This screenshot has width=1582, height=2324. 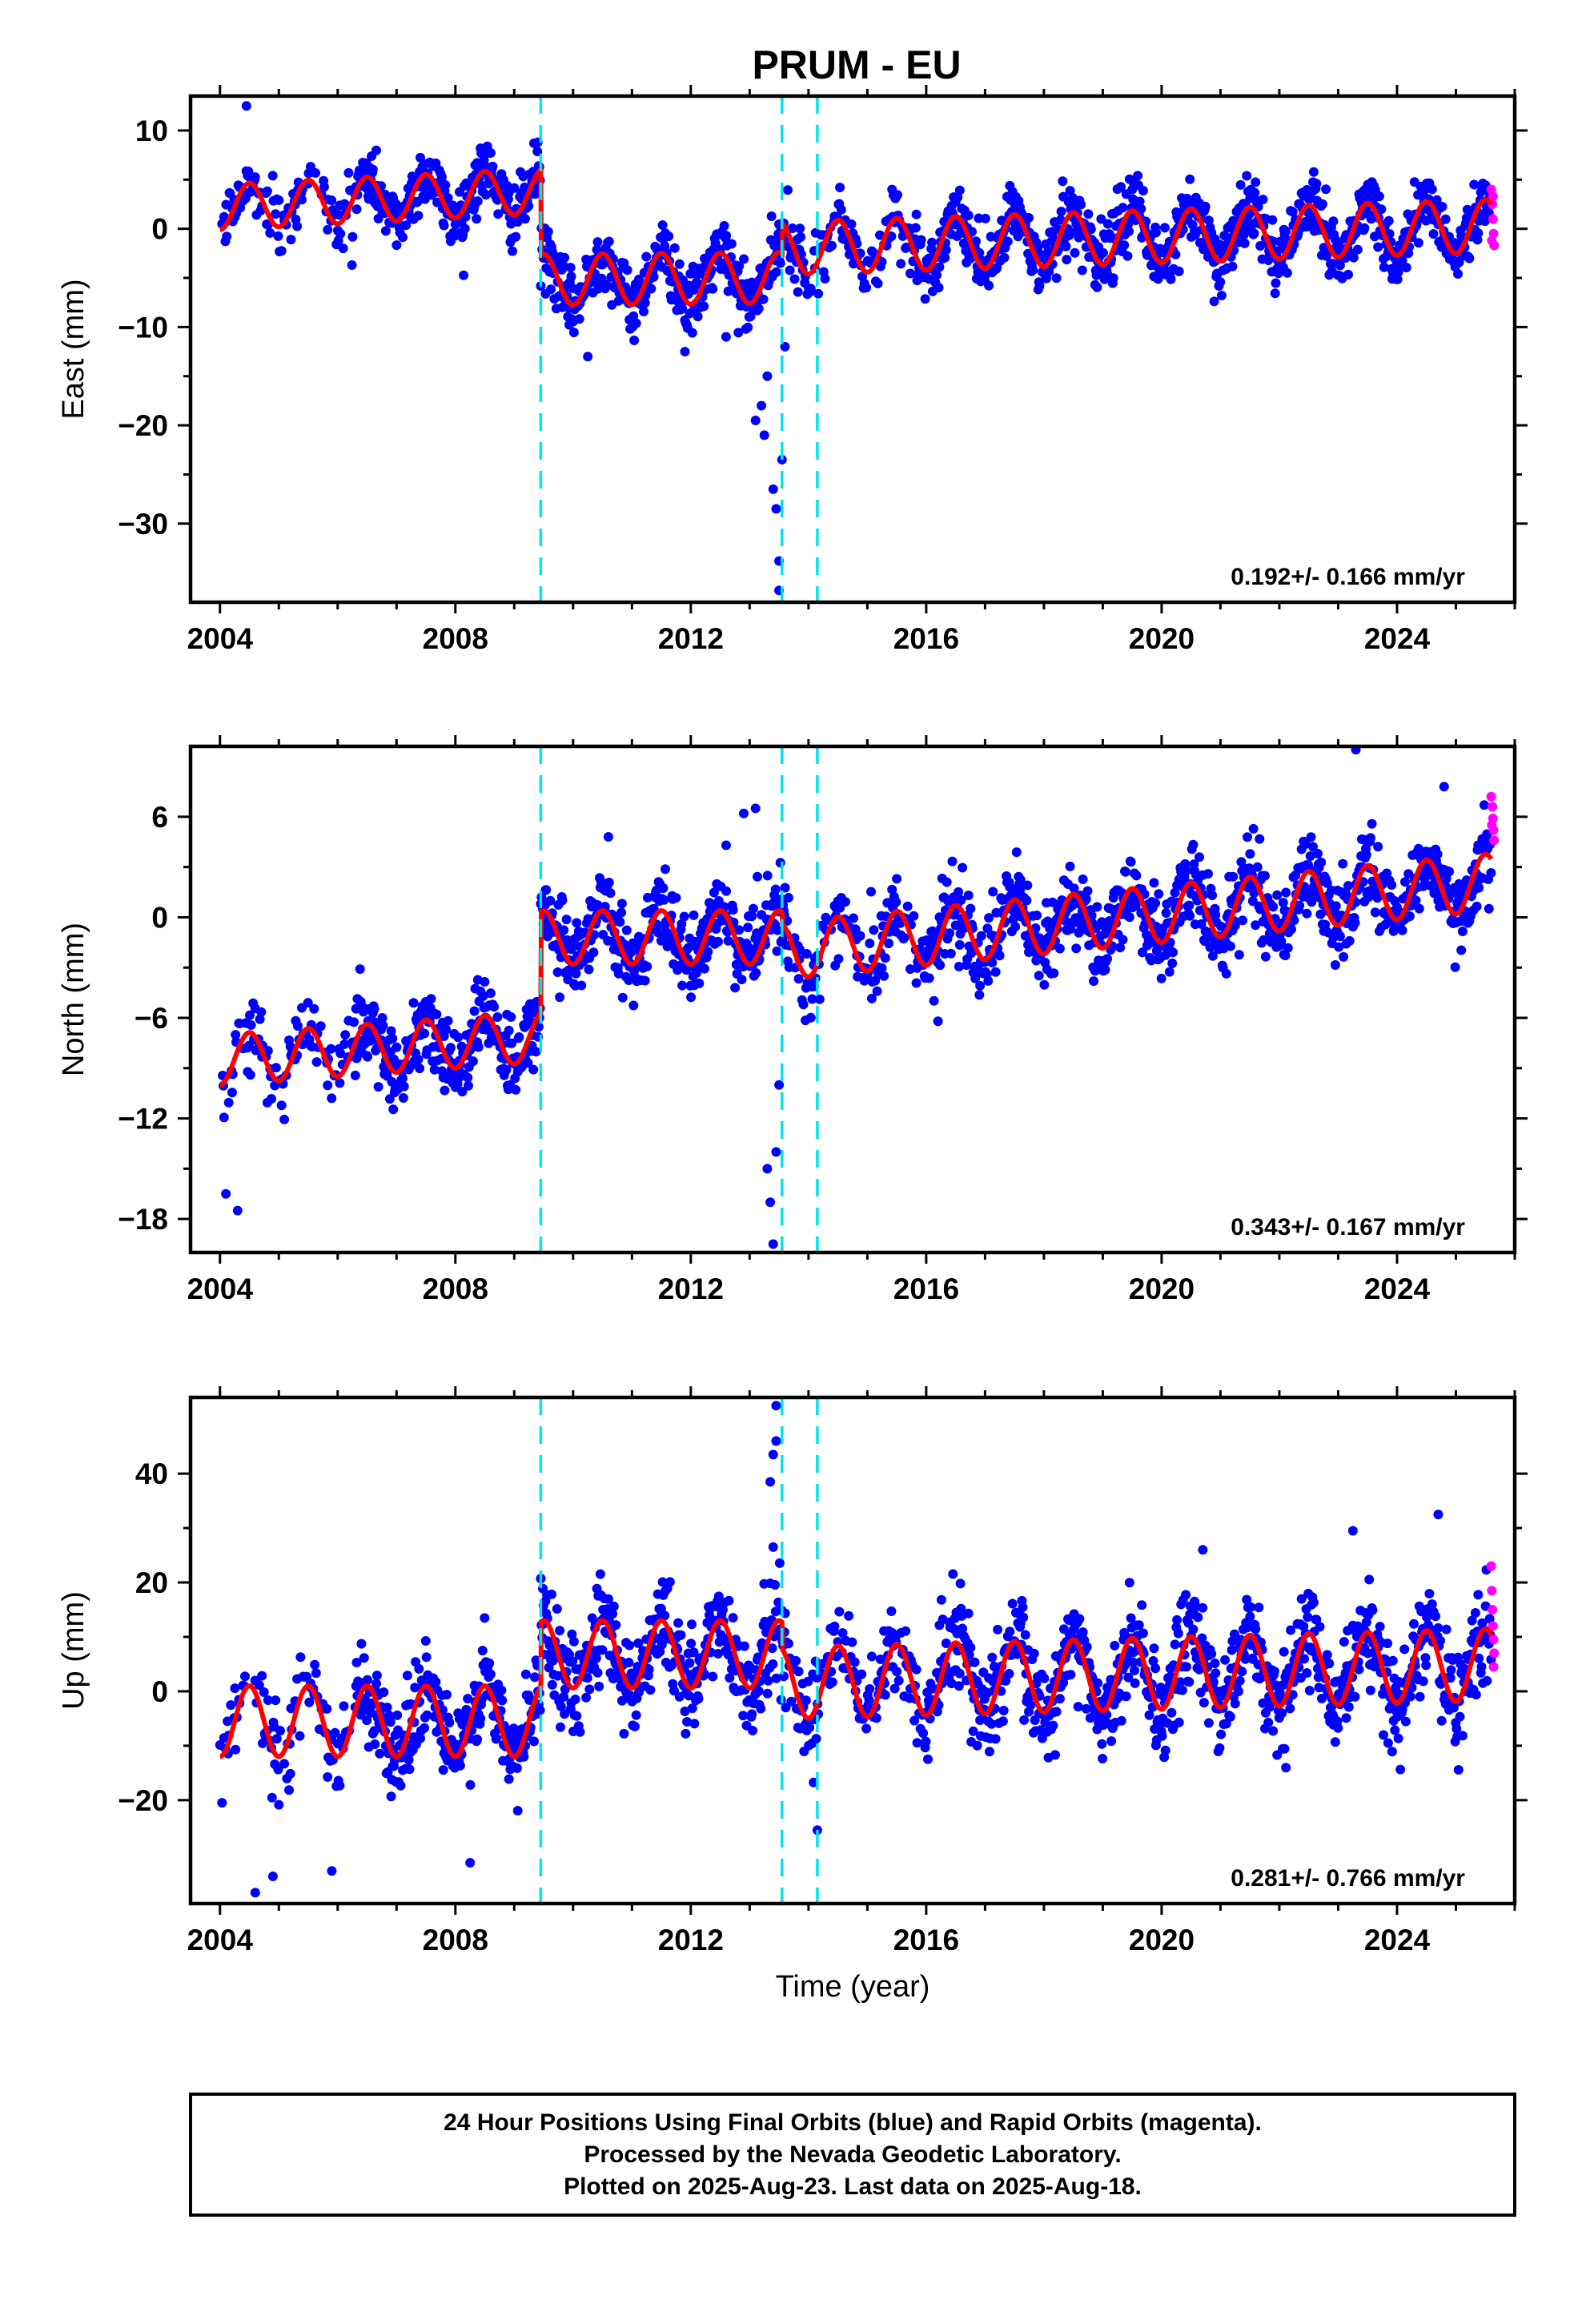 I want to click on y-tick-label: 10, so click(x=151, y=131).